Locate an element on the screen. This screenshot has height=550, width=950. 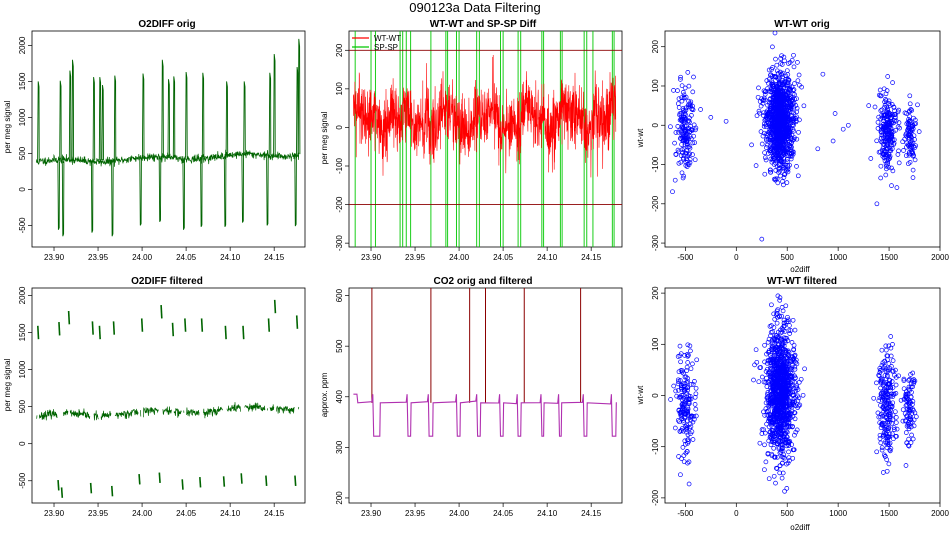
co2-filtered-line is located at coordinates (485, 415).